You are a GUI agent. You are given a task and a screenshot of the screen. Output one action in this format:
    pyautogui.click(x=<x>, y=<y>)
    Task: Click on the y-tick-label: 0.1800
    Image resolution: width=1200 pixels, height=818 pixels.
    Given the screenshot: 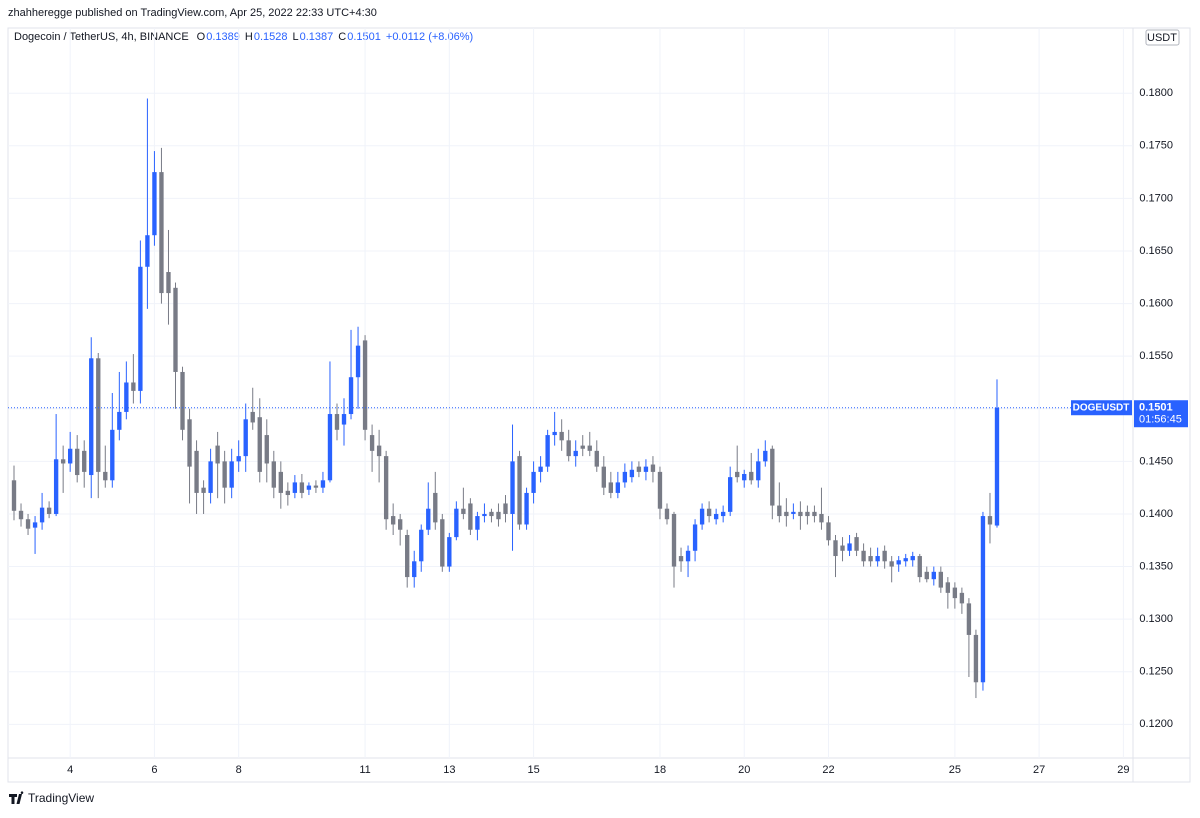 What is the action you would take?
    pyautogui.click(x=1156, y=93)
    